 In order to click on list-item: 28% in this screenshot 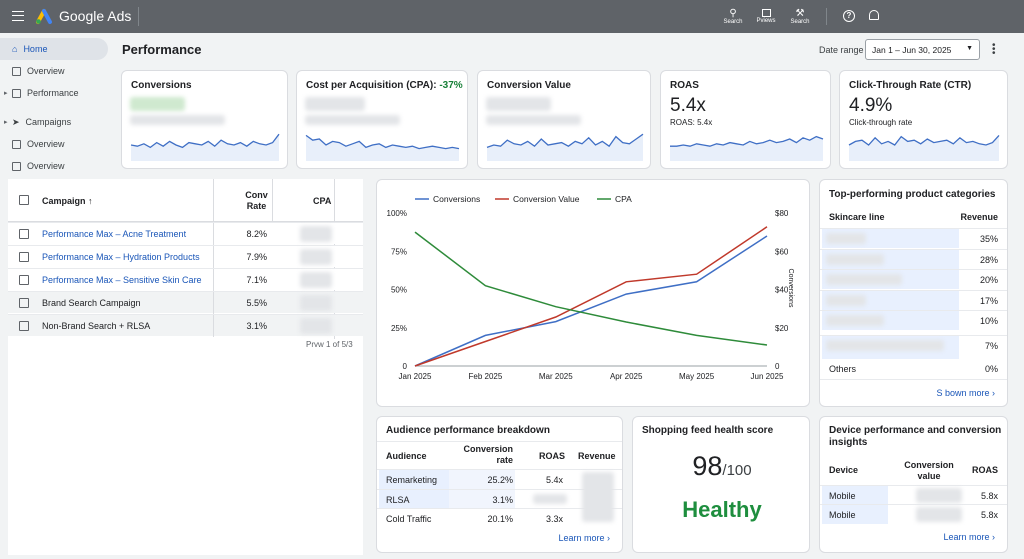, I will do `click(913, 258)`.